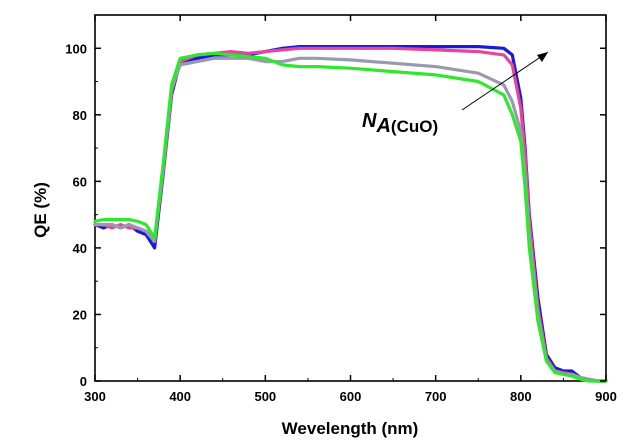 The image size is (622, 440). What do you see at coordinates (436, 396) in the screenshot?
I see `x-tick-label-700: 700` at bounding box center [436, 396].